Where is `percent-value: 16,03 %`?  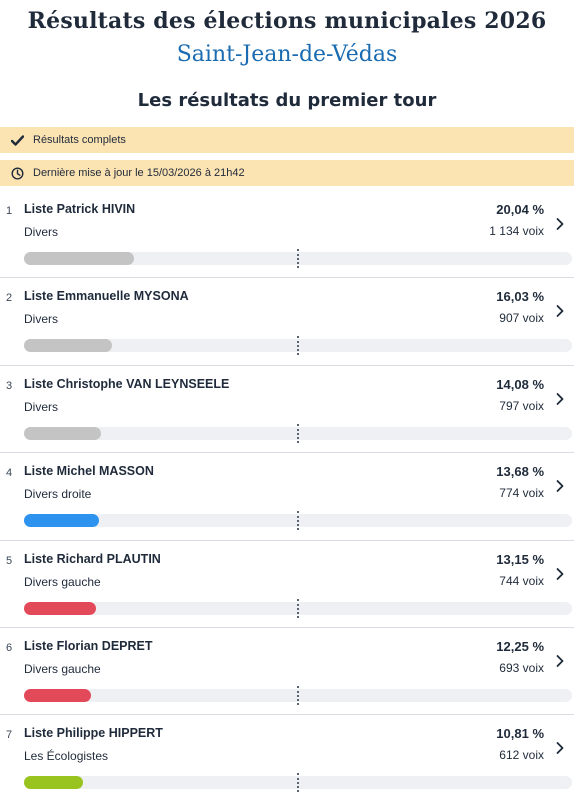
percent-value: 16,03 % is located at coordinates (520, 297).